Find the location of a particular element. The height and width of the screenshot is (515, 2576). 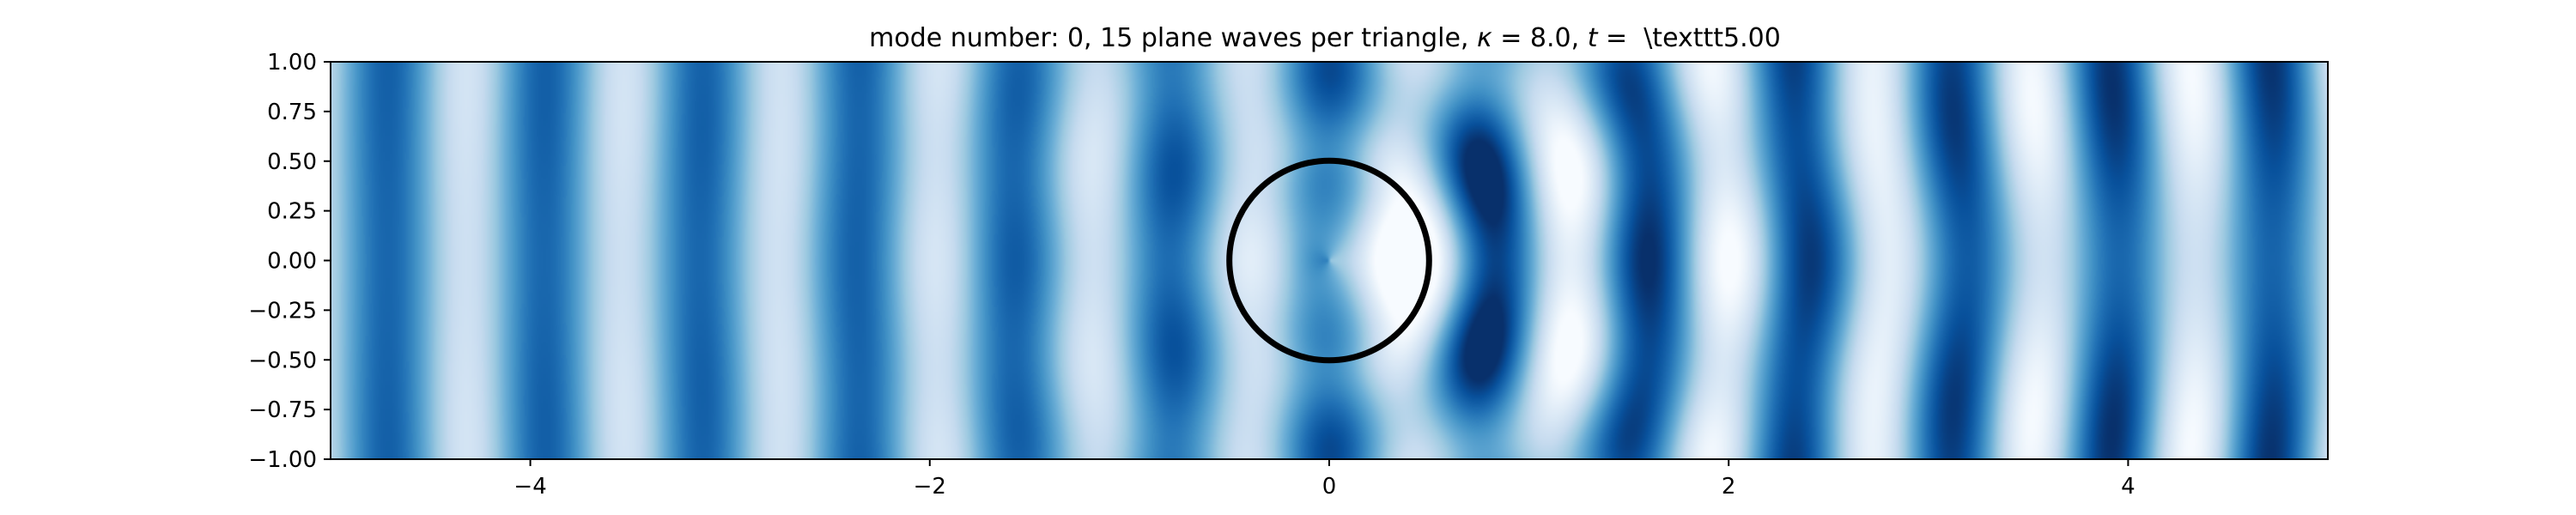

y-tick-label: 0.50 is located at coordinates (292, 162).